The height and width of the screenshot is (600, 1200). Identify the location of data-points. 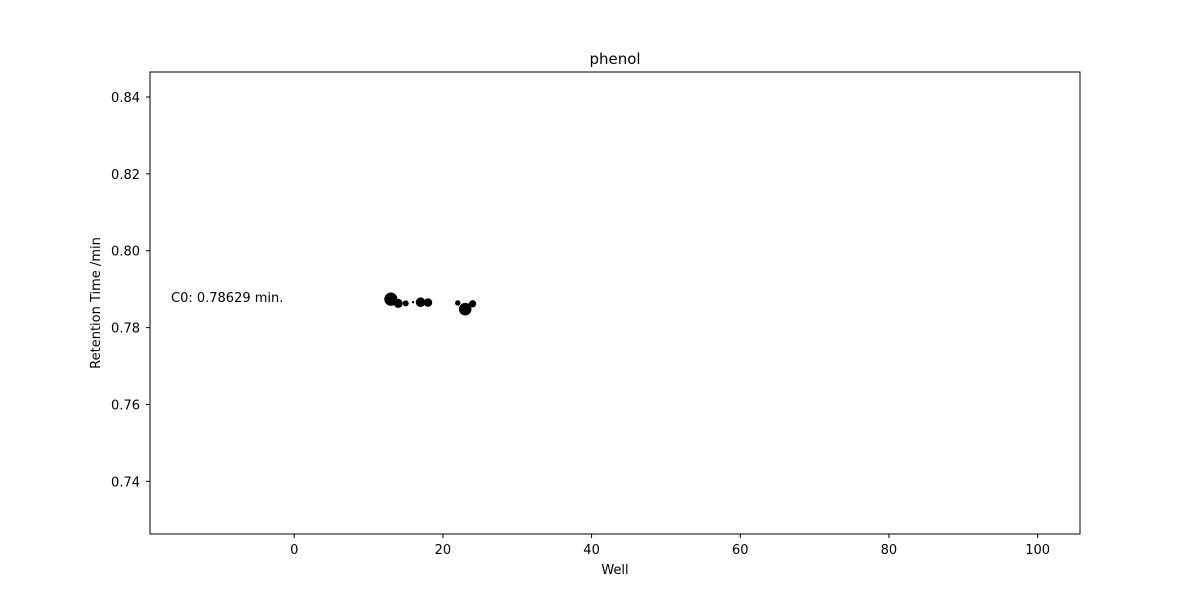
(430, 304).